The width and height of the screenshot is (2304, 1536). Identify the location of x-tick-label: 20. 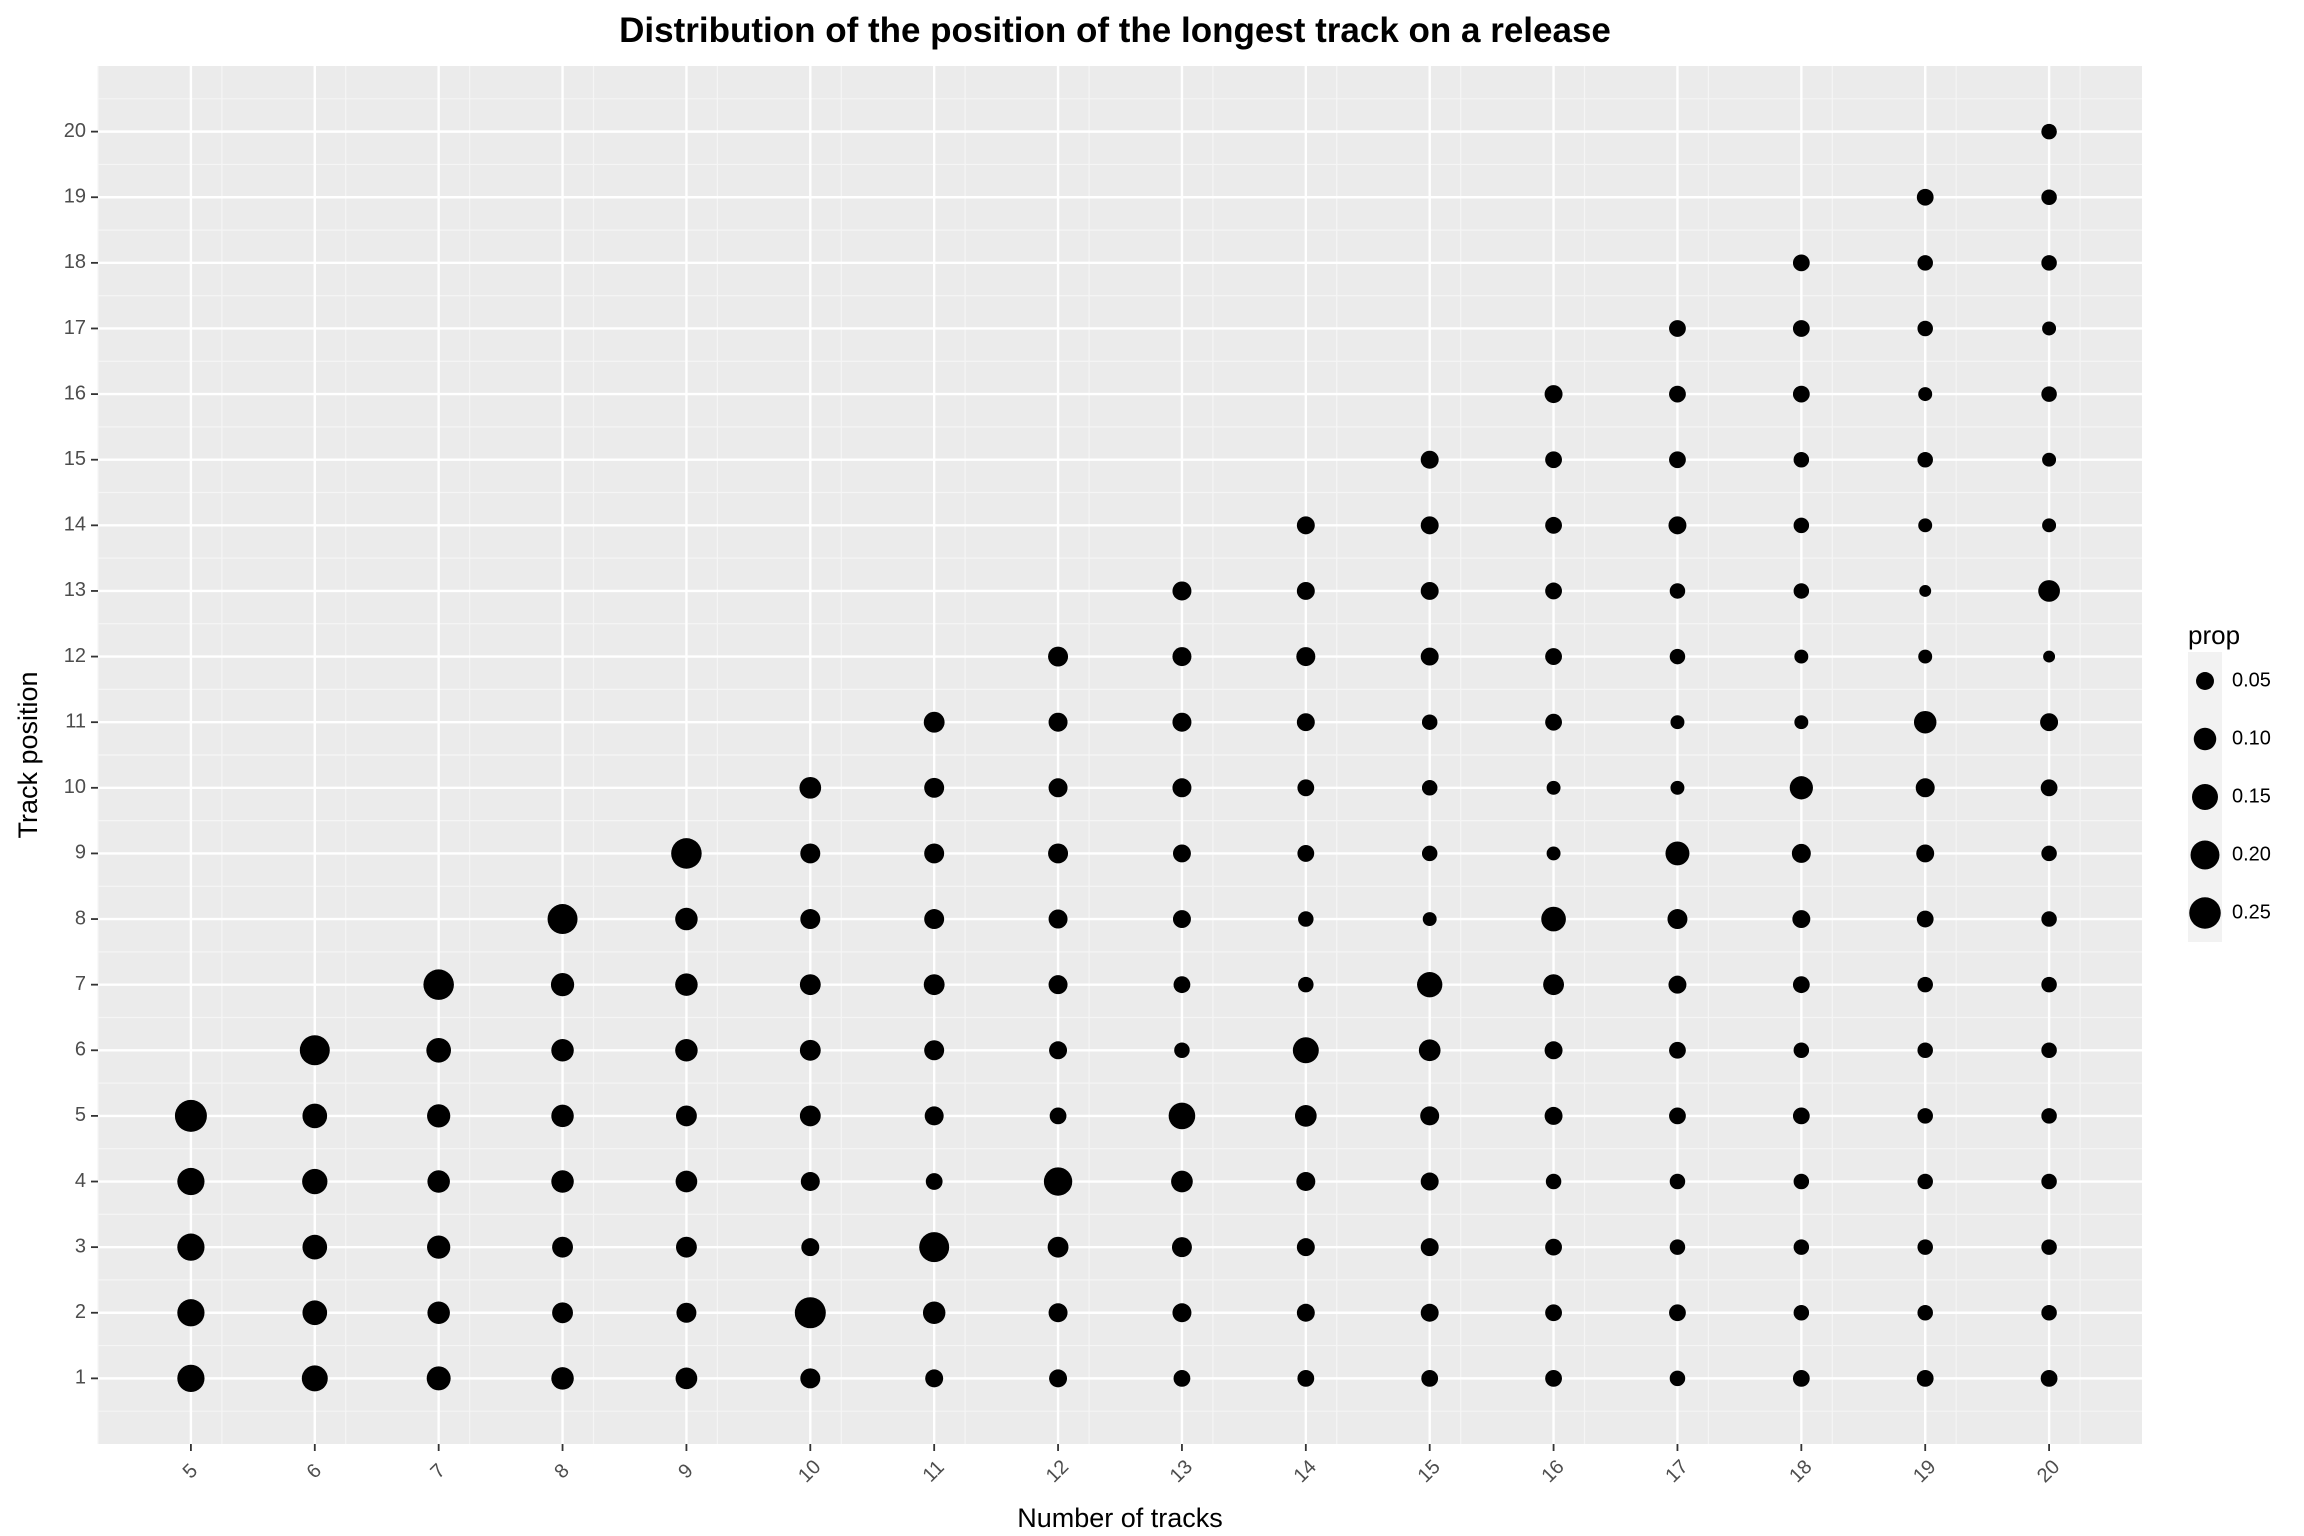
(2048, 1471).